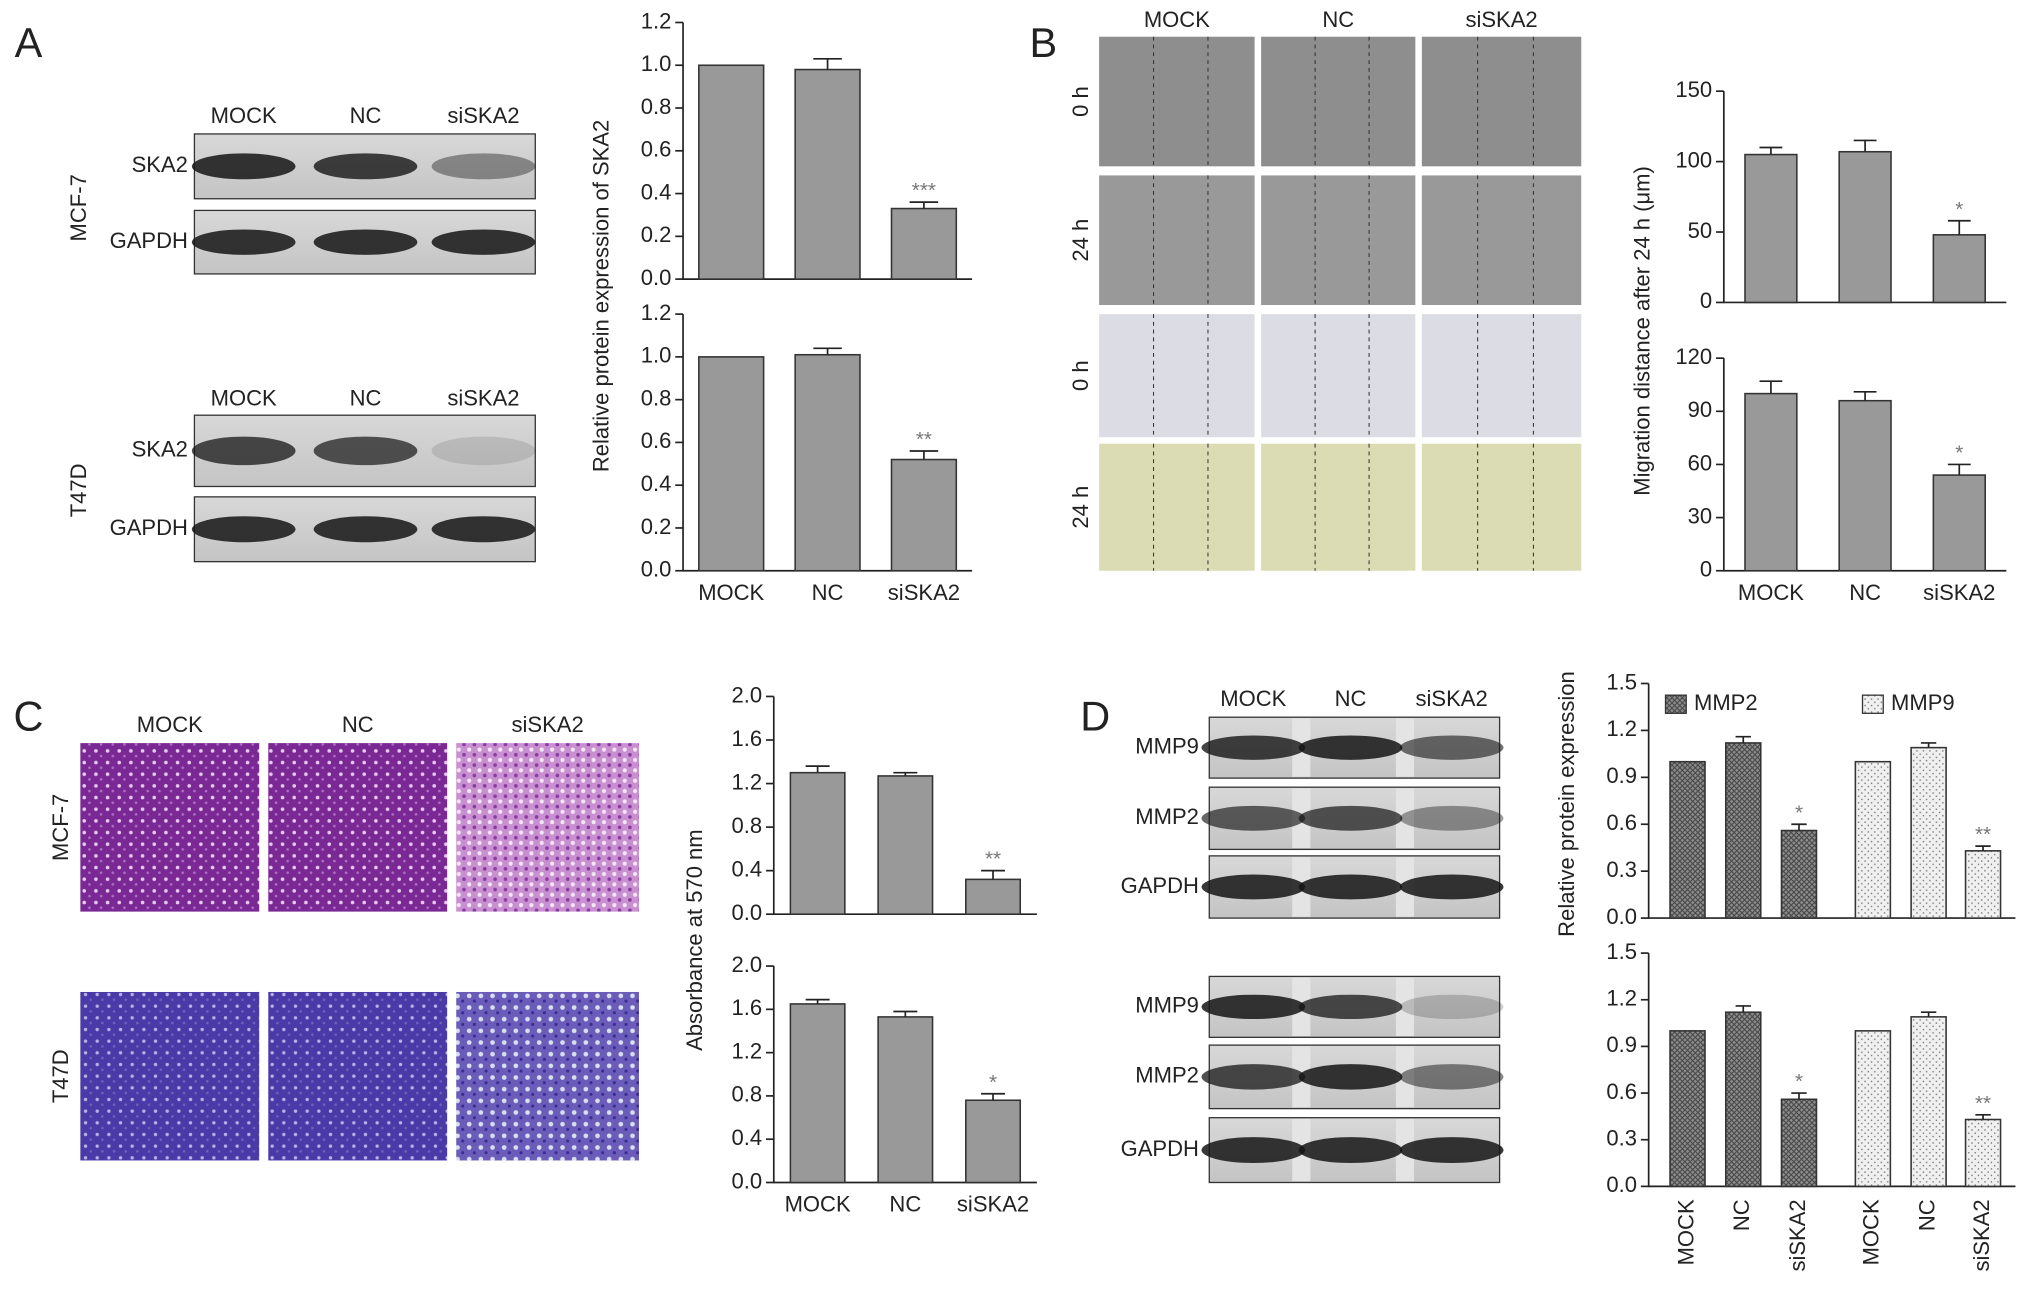 The width and height of the screenshot is (2031, 1297). What do you see at coordinates (747, 694) in the screenshot?
I see `y-tick-label: 2.0` at bounding box center [747, 694].